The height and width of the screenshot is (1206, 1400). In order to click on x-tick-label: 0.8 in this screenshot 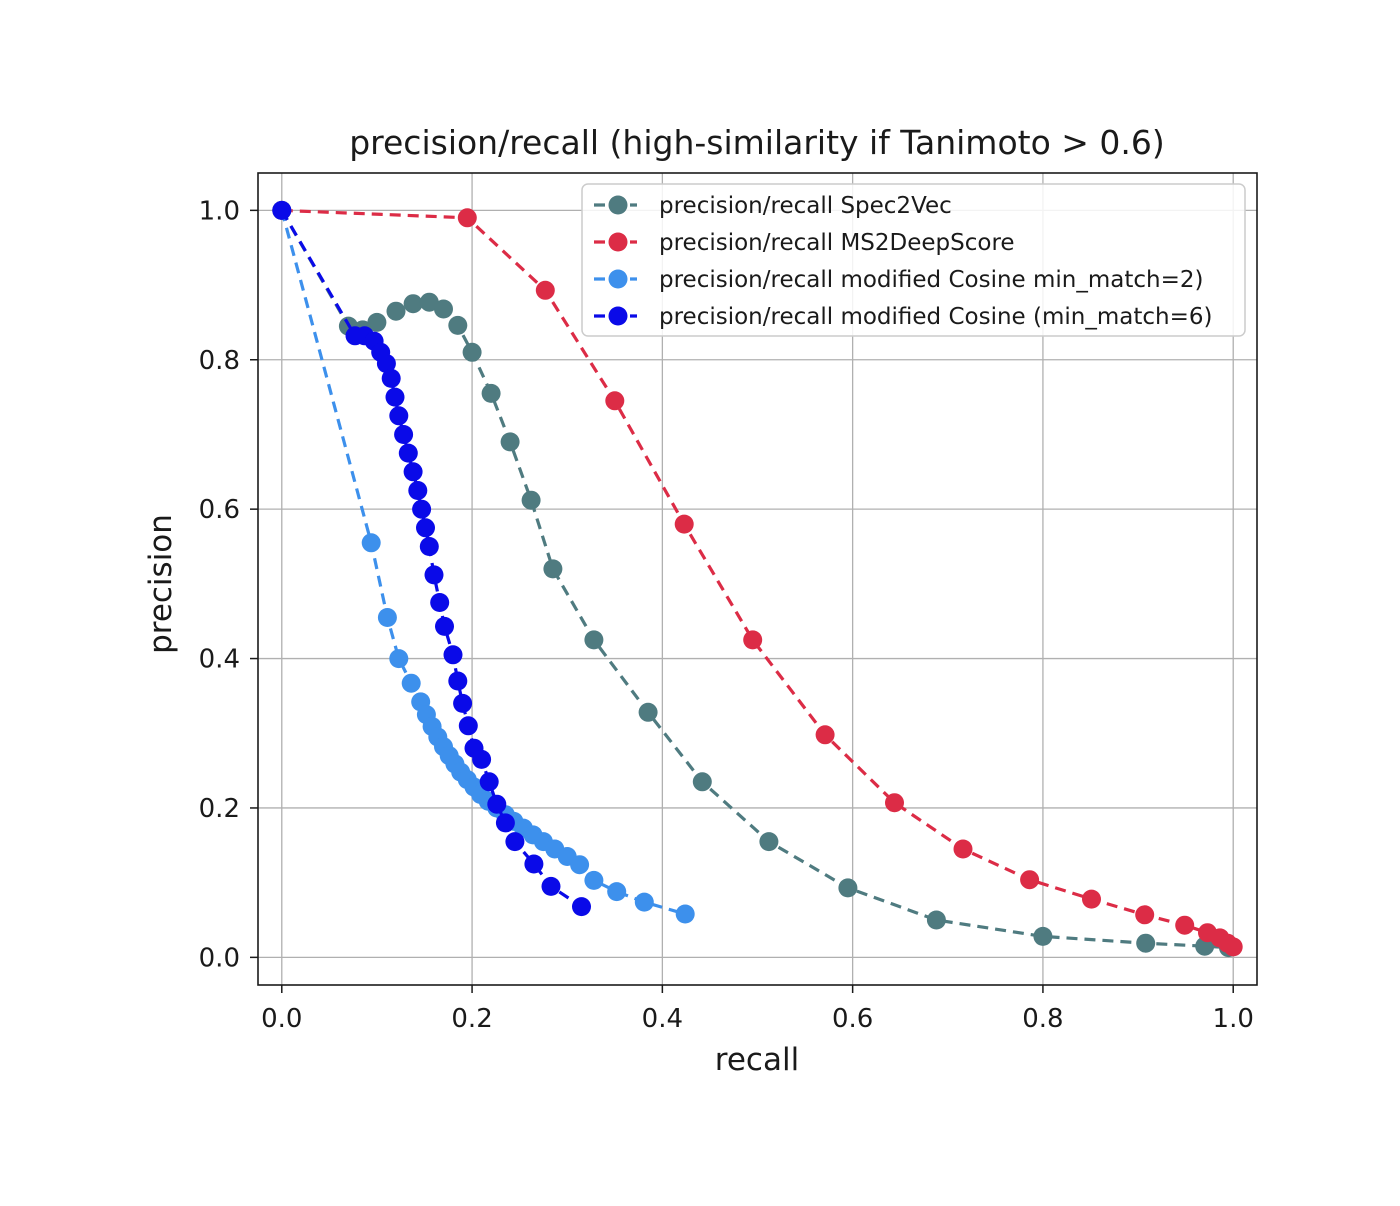, I will do `click(1042, 1019)`.